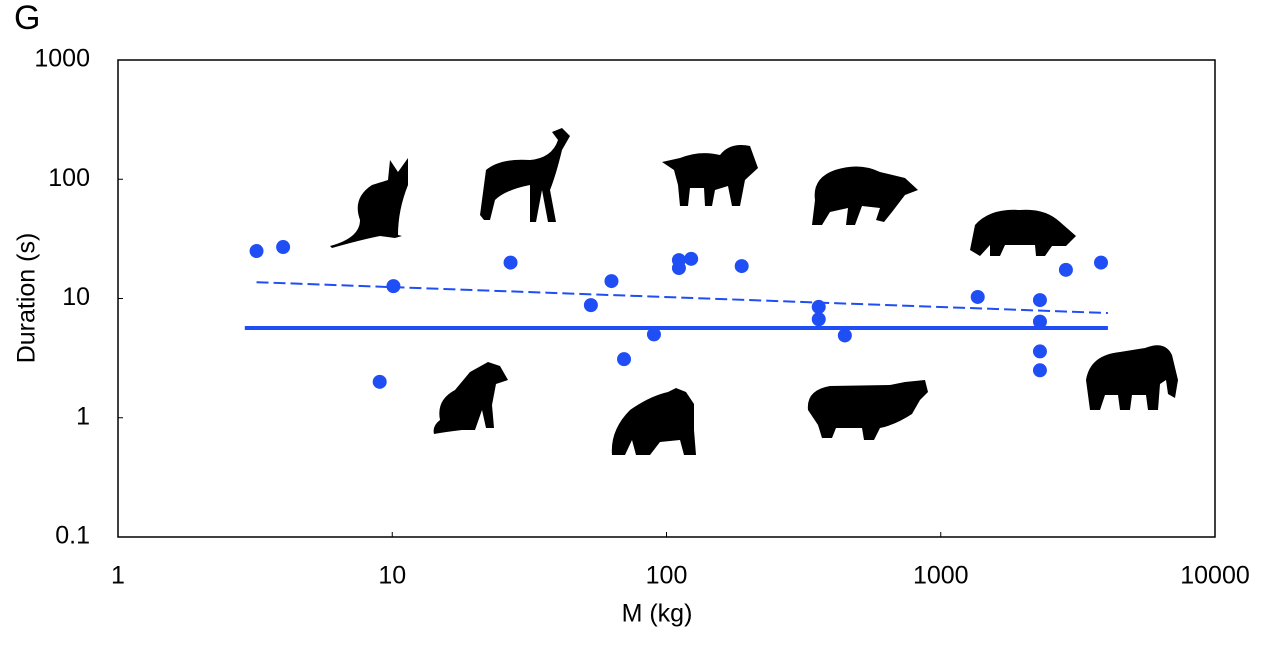  What do you see at coordinates (1215, 576) in the screenshot?
I see `x-tick-label: 10000` at bounding box center [1215, 576].